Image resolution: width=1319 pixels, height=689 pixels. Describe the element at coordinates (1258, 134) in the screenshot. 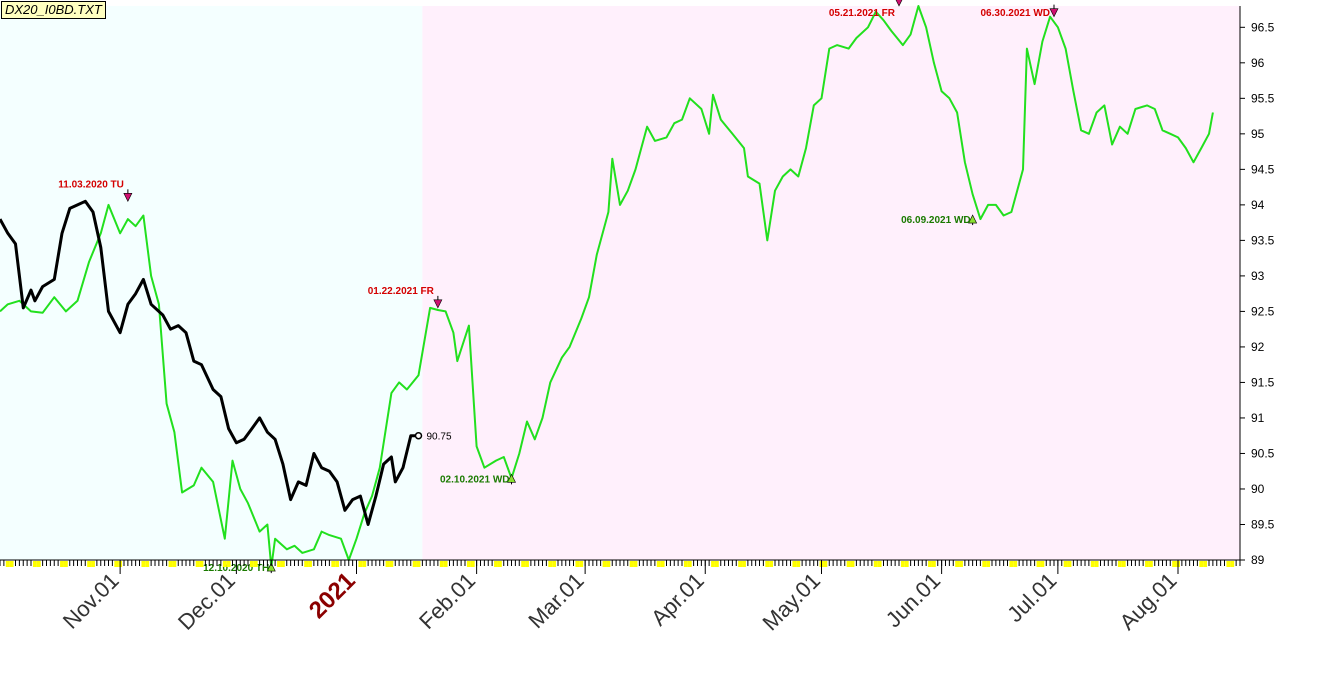

I see `y-tick-label-12: 95` at that location.